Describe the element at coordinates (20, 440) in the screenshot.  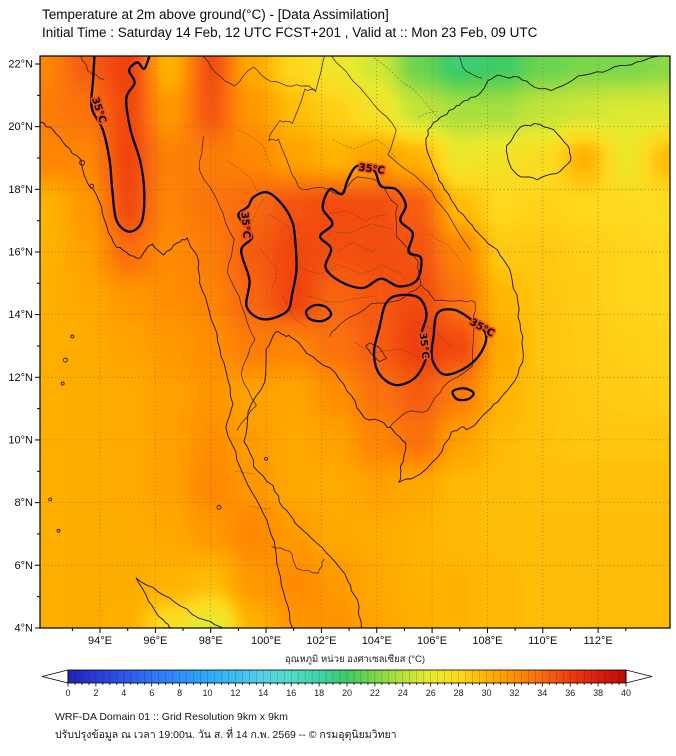
I see `y-axis-label: 10°N` at that location.